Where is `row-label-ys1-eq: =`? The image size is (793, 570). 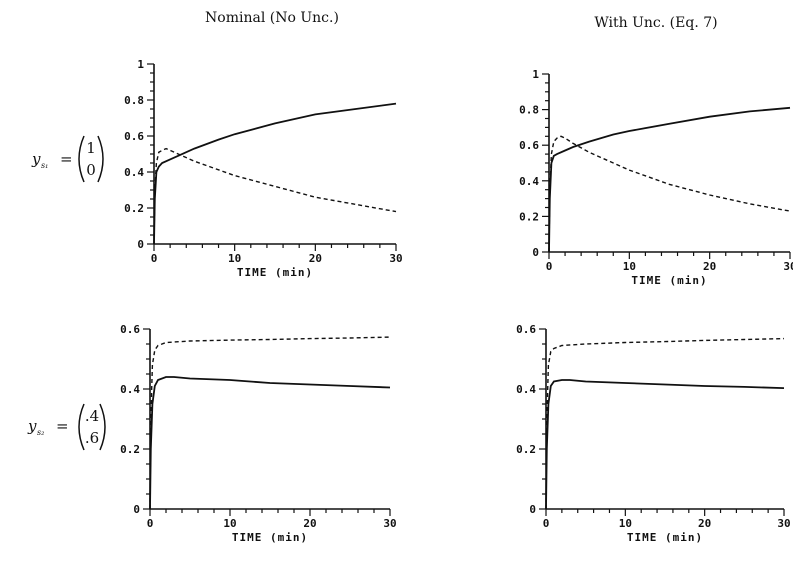
row-label-ys1-eq: = is located at coordinates (66, 159).